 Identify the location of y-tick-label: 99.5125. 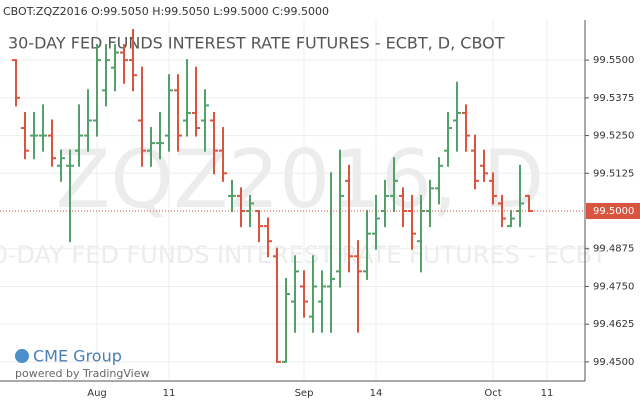
(613, 173).